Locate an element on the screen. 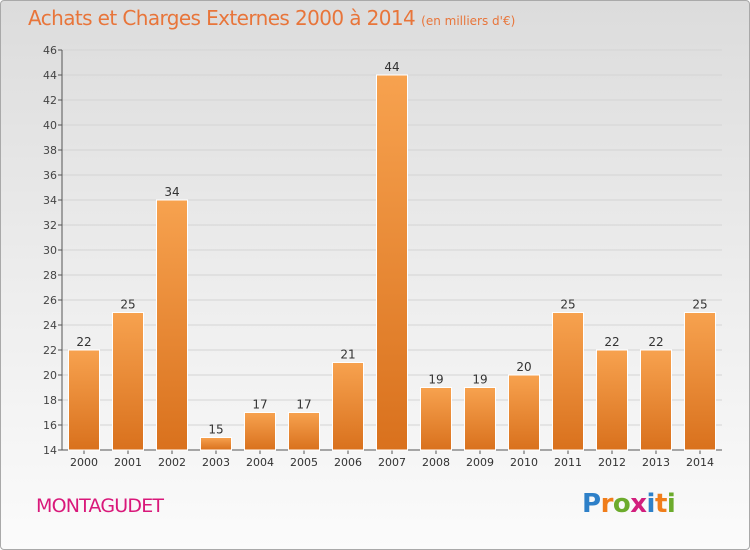  bar-2010 is located at coordinates (524, 412).